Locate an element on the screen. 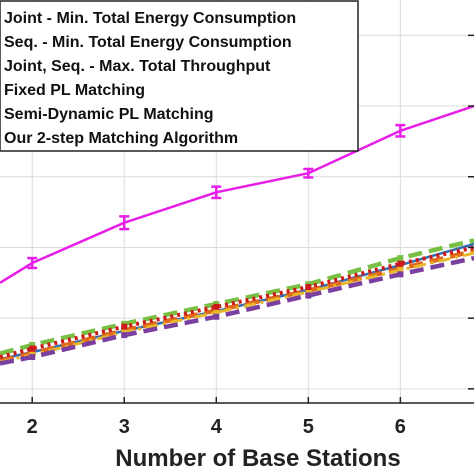  x-tick-labels: 2 3 4 5 6 is located at coordinates (216, 427).